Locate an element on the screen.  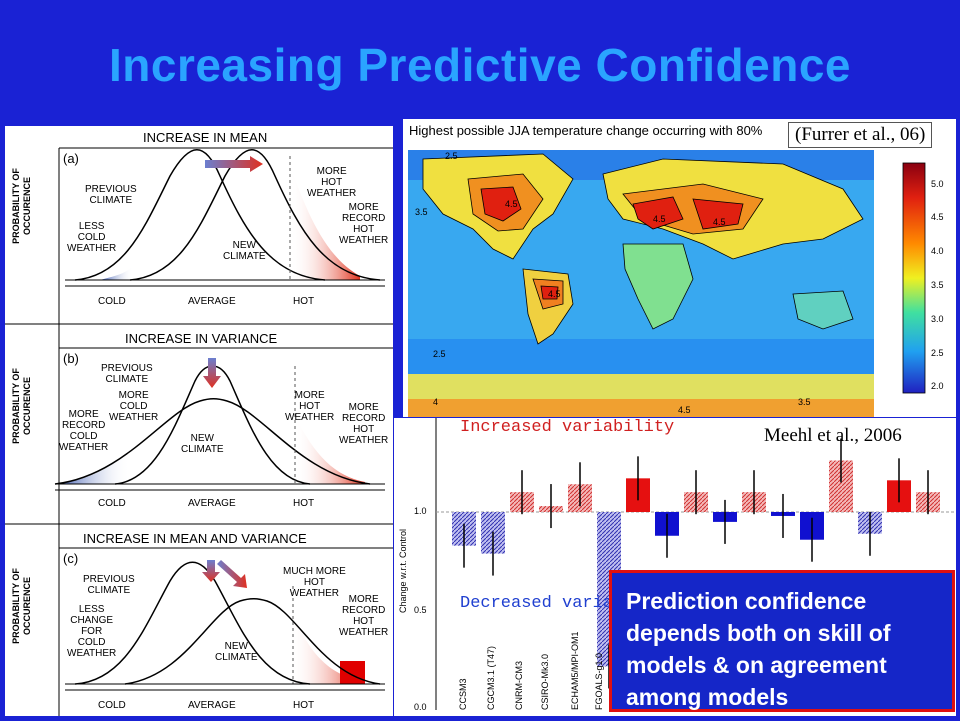
panel-a-previous-curve is located at coordinates (200, 215).